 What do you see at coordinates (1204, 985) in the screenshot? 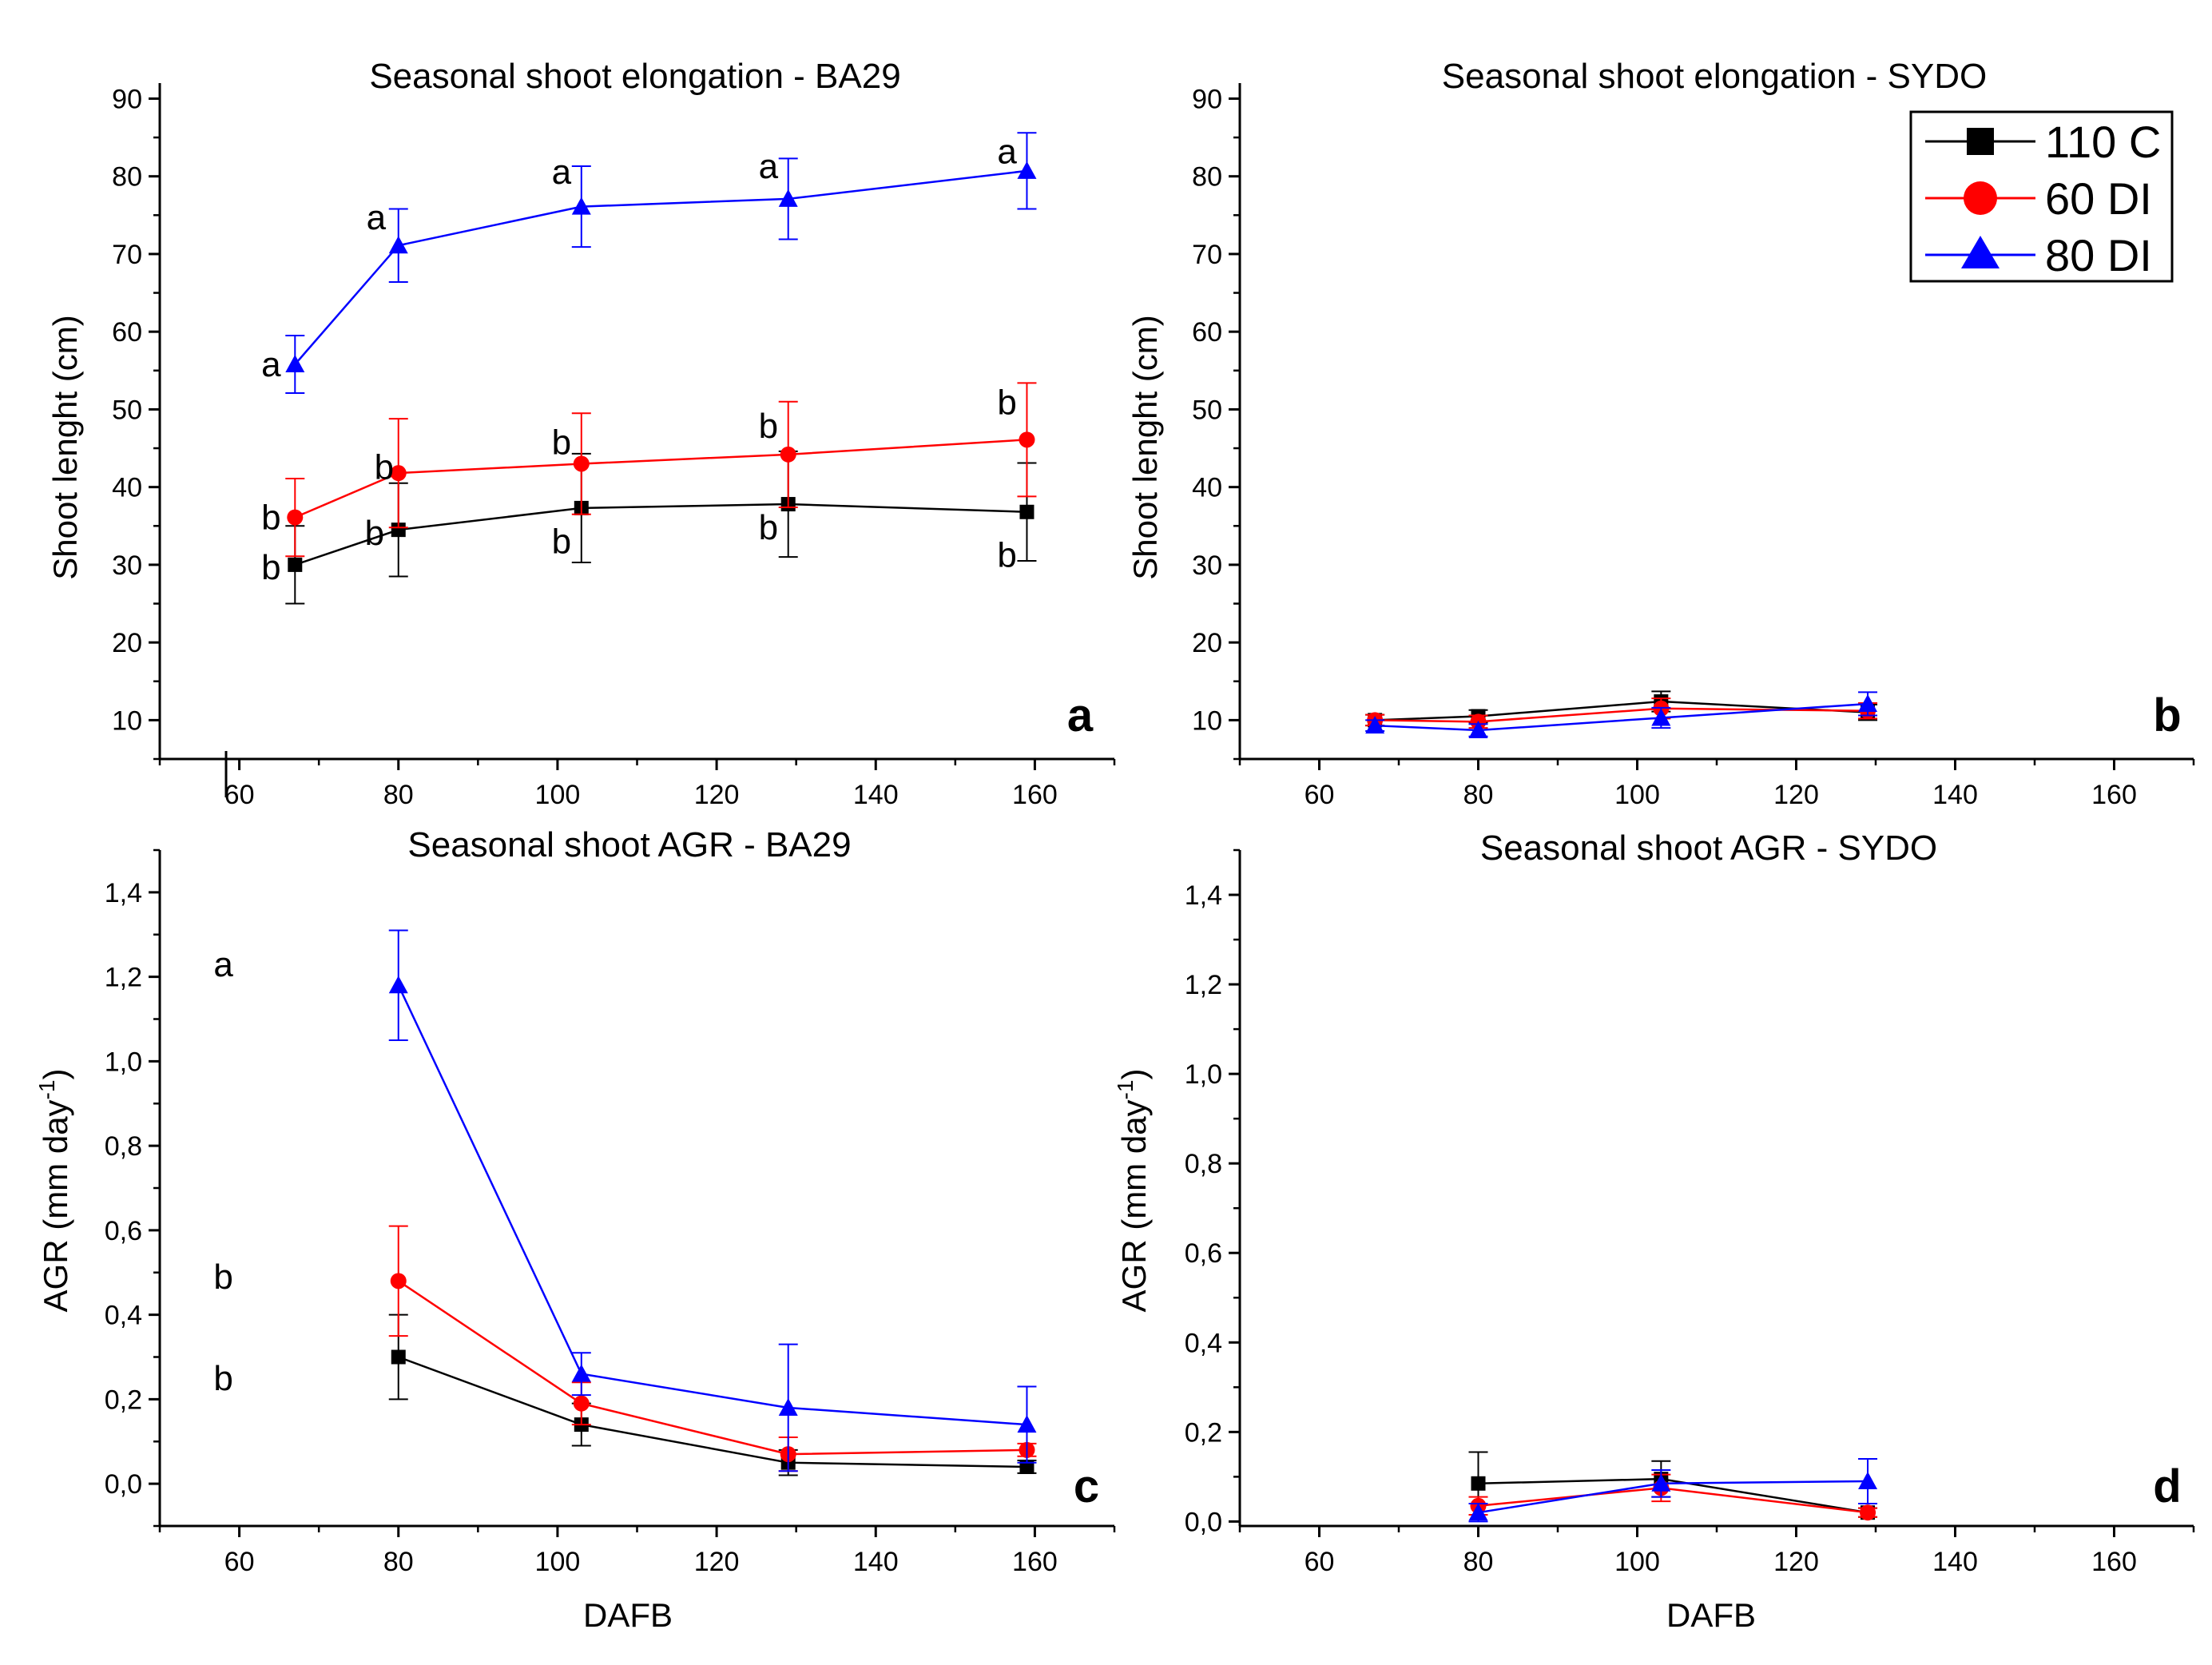
I see `panel-d-y-tick-label: 1,2` at bounding box center [1204, 985].